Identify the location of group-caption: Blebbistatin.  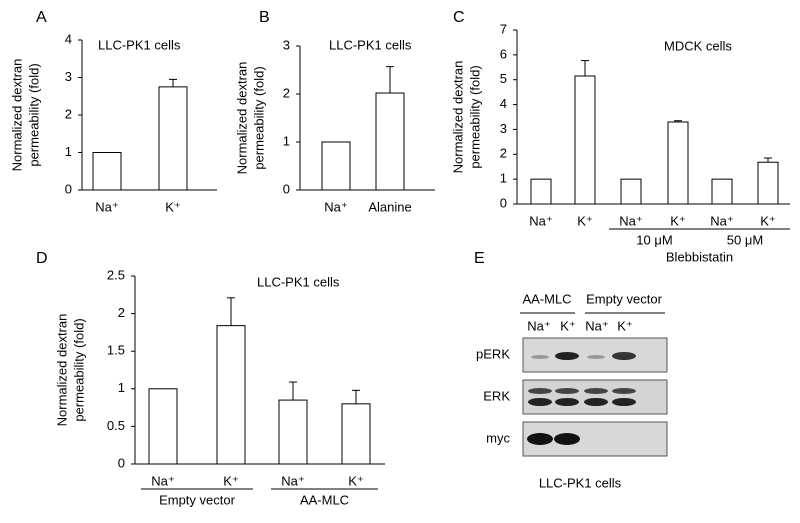
(699, 256).